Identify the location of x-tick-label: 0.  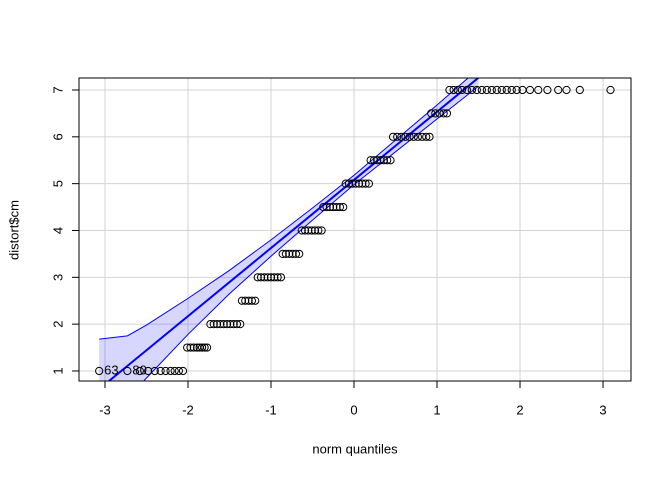
(353, 409).